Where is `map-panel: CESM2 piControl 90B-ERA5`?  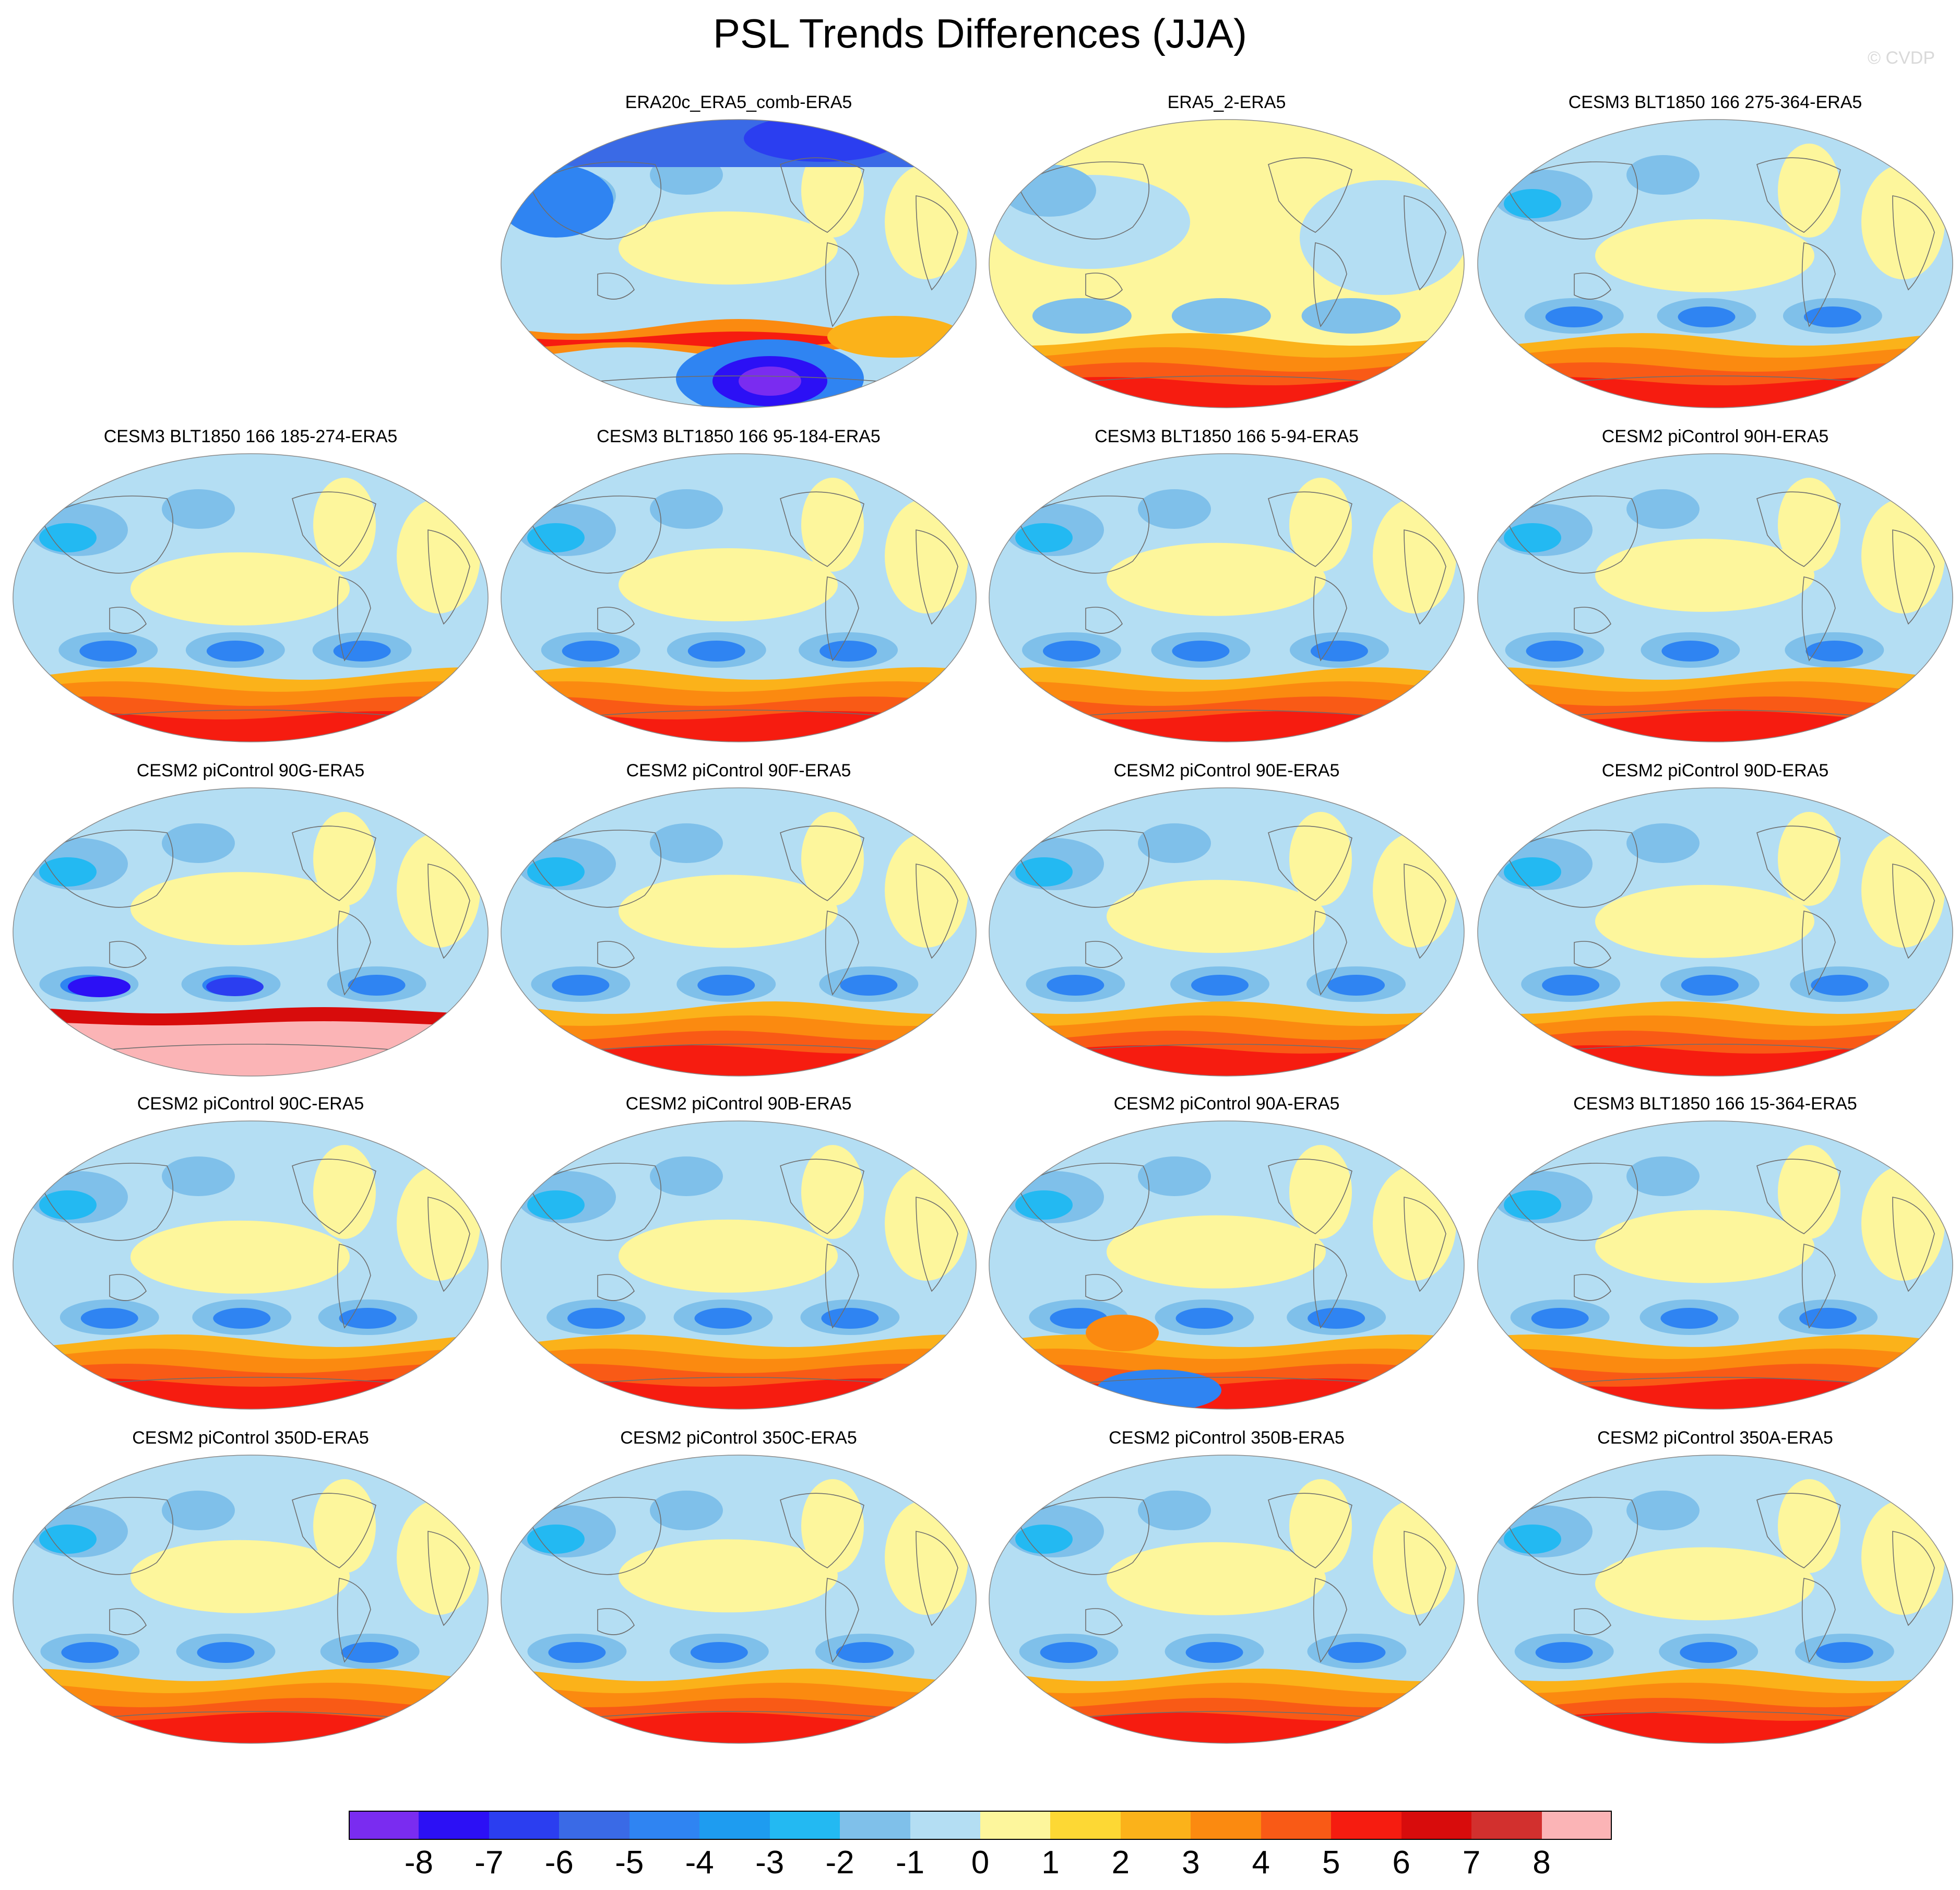
map-panel: CESM2 piControl 90B-ERA5 is located at coordinates (738, 1255).